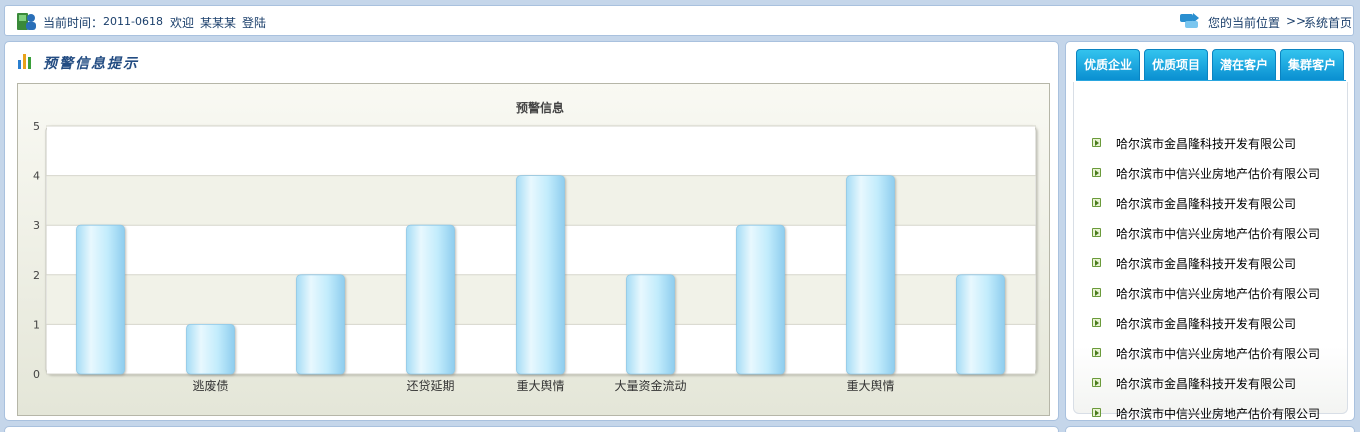  Describe the element at coordinates (91, 64) in the screenshot. I see `panel-title: 预警信息提示` at that location.